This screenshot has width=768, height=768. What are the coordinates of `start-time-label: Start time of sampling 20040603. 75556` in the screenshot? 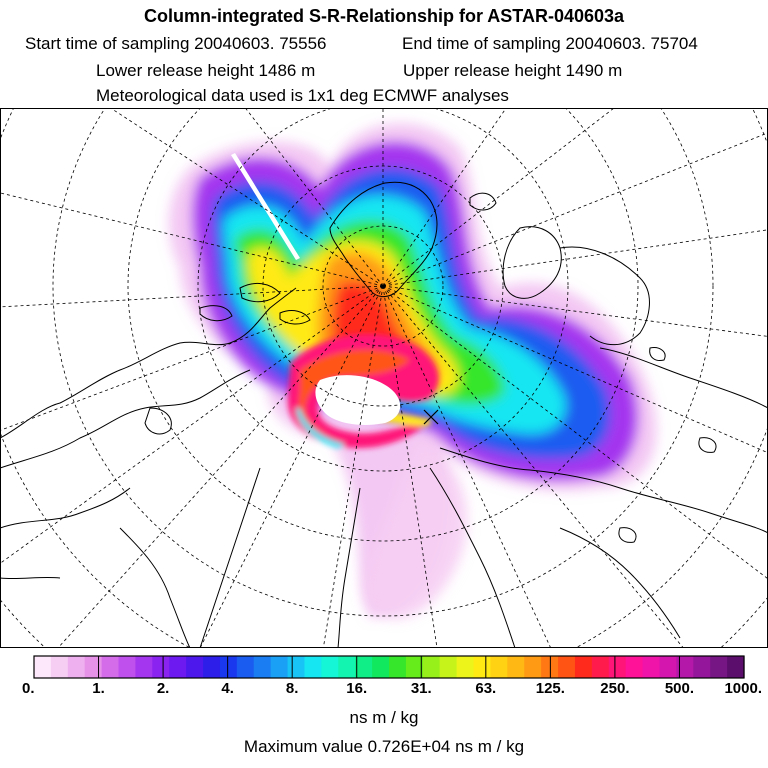 It's located at (176, 43).